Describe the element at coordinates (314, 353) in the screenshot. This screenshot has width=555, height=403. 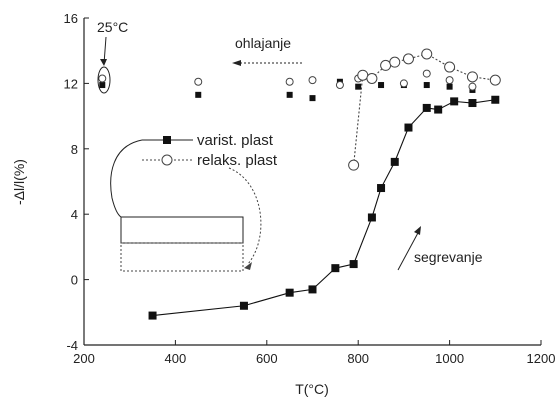
I see `x-ticks: 200 400 600 800 1000 1200` at that location.